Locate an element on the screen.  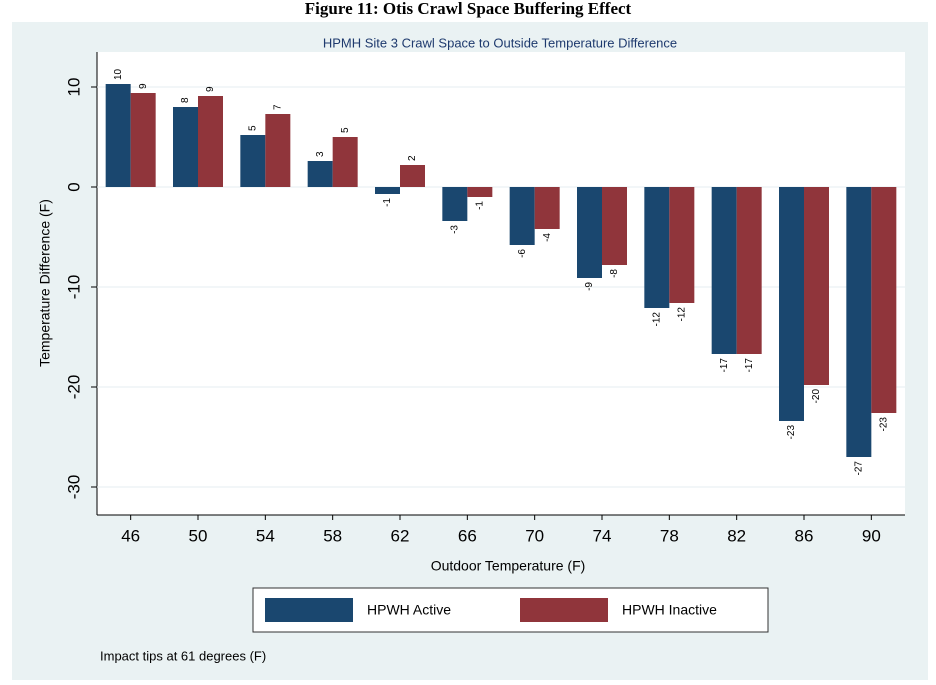
x-tick-label: 54 is located at coordinates (265, 535).